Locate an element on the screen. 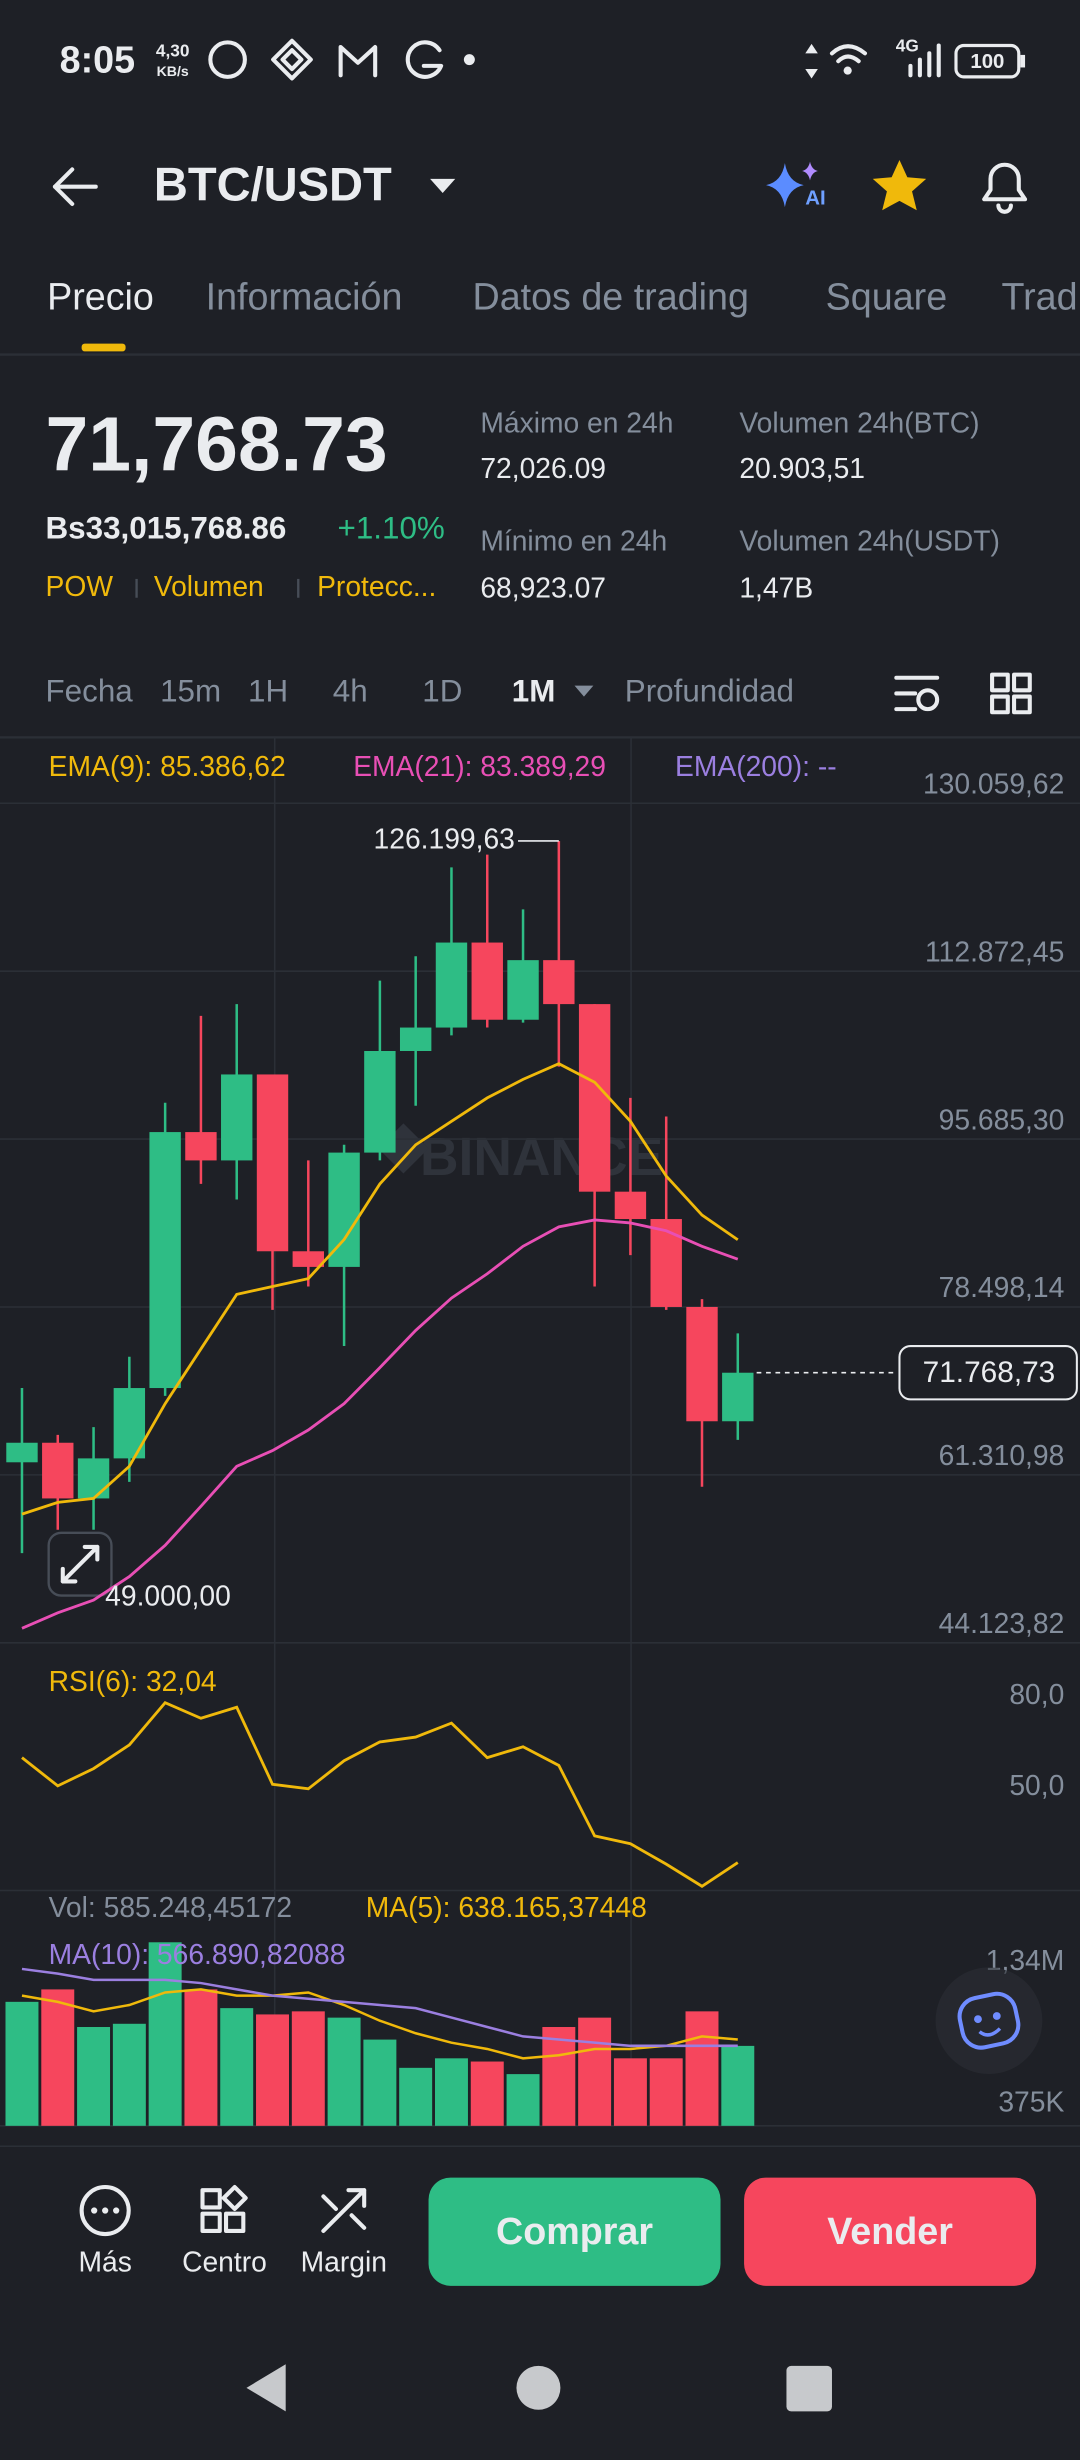 This screenshot has width=1080, height=2460. nav-home is located at coordinates (538, 2387).